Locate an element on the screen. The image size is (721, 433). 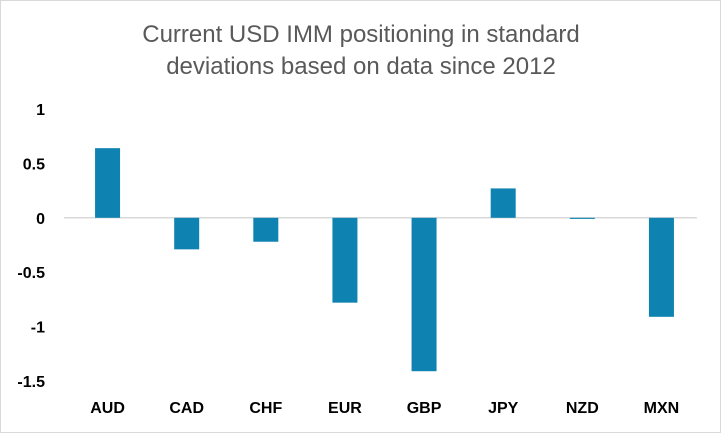
bar-cad is located at coordinates (187, 233).